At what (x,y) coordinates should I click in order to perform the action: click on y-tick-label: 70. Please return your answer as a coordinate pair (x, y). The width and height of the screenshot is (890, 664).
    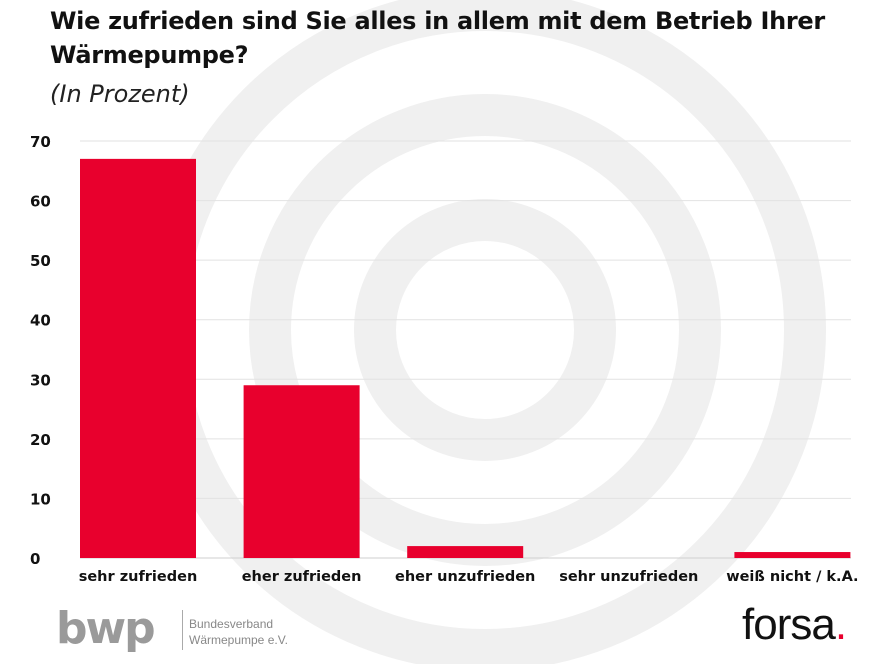
    Looking at the image, I should click on (40, 142).